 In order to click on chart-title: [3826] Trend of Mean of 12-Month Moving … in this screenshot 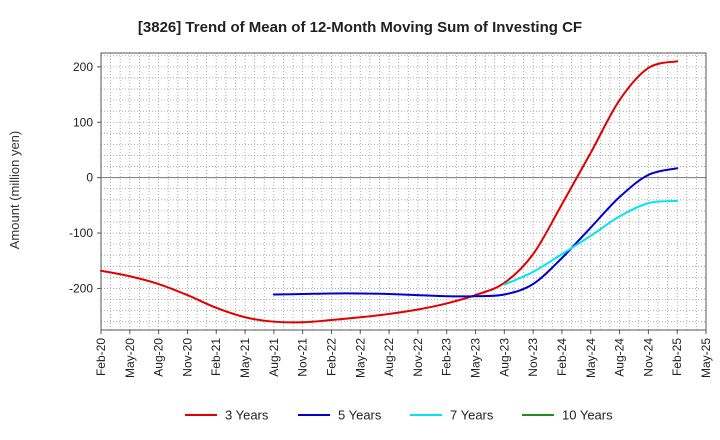, I will do `click(360, 27)`.